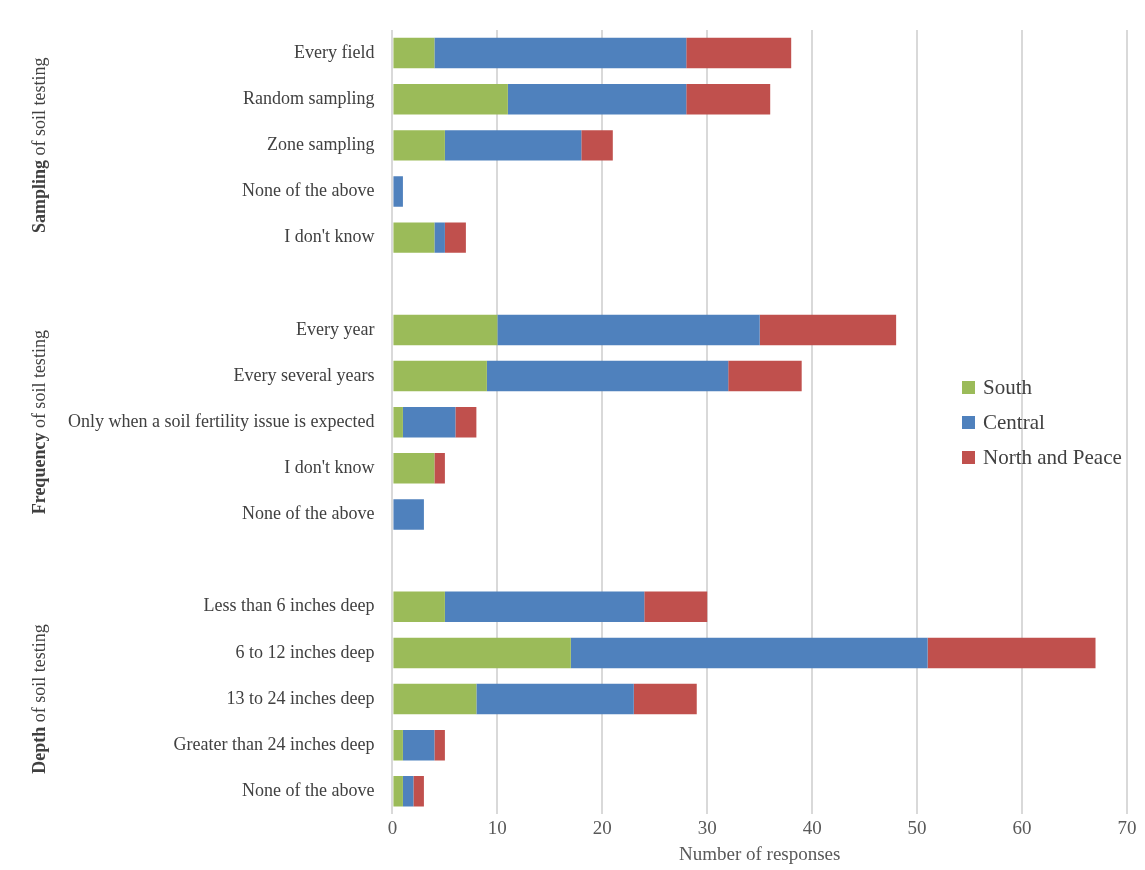 The image size is (1145, 870). What do you see at coordinates (1007, 387) in the screenshot?
I see `legend-label: South` at bounding box center [1007, 387].